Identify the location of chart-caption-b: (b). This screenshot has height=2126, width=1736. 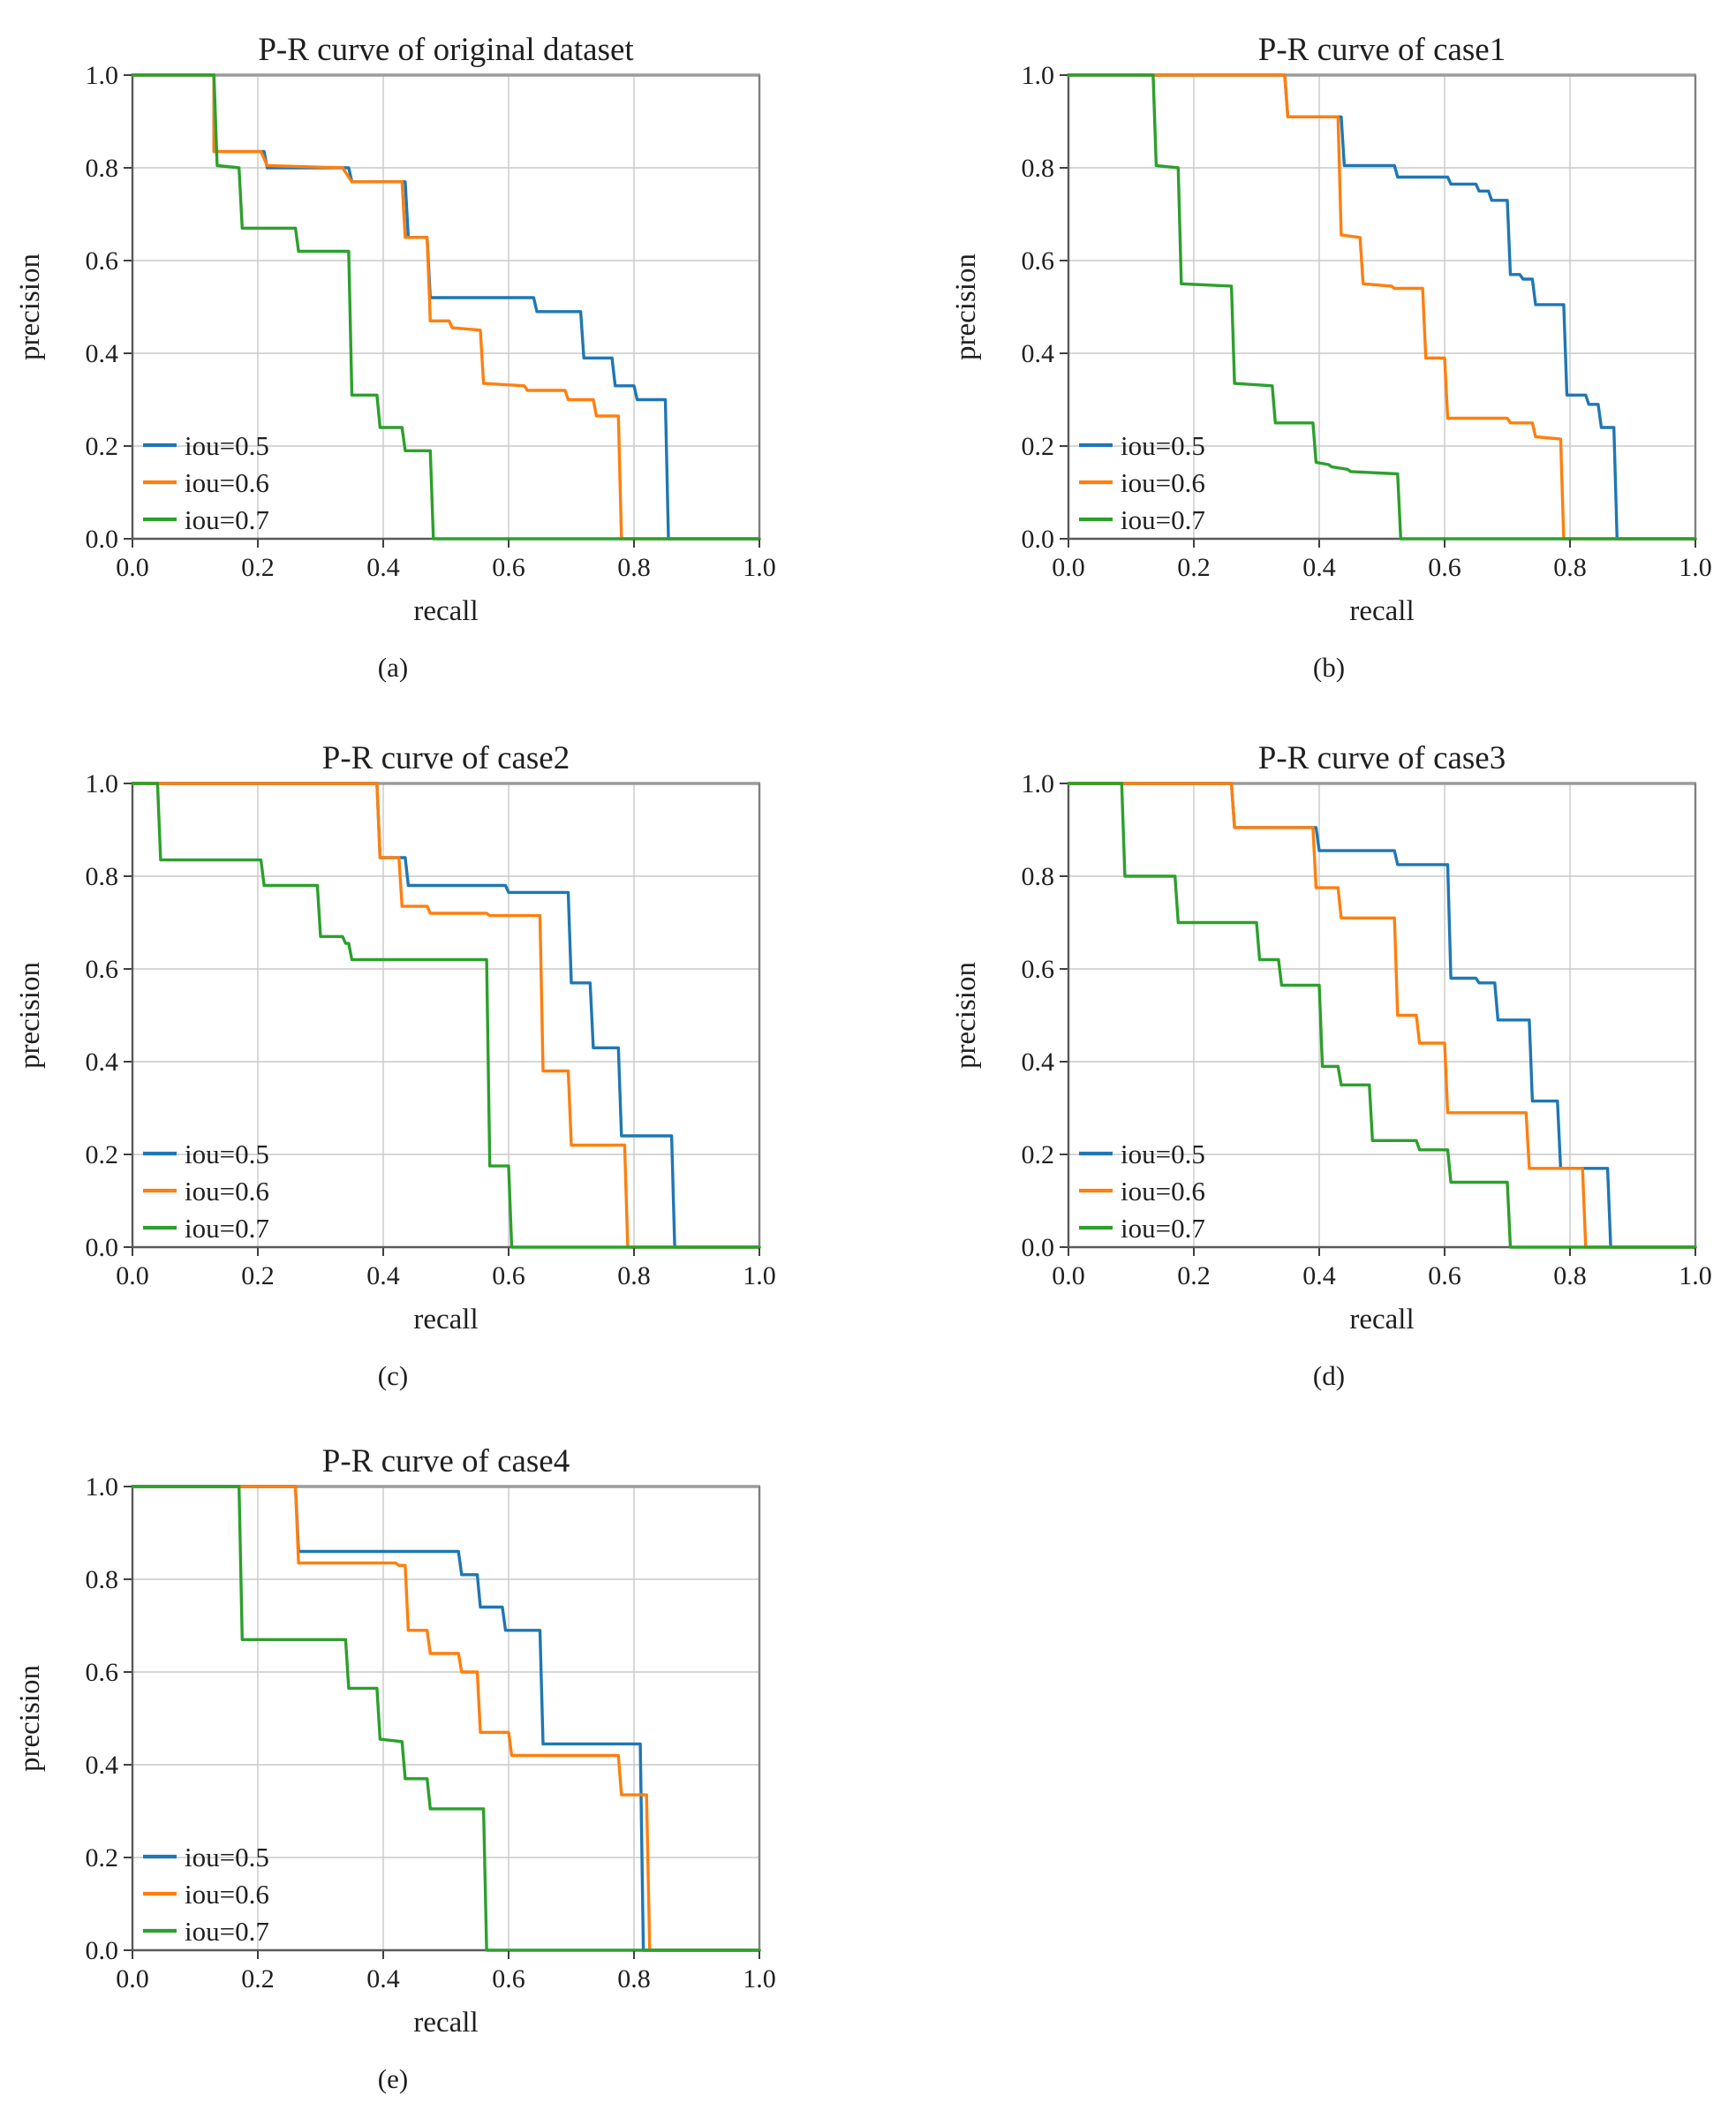
(1329, 667).